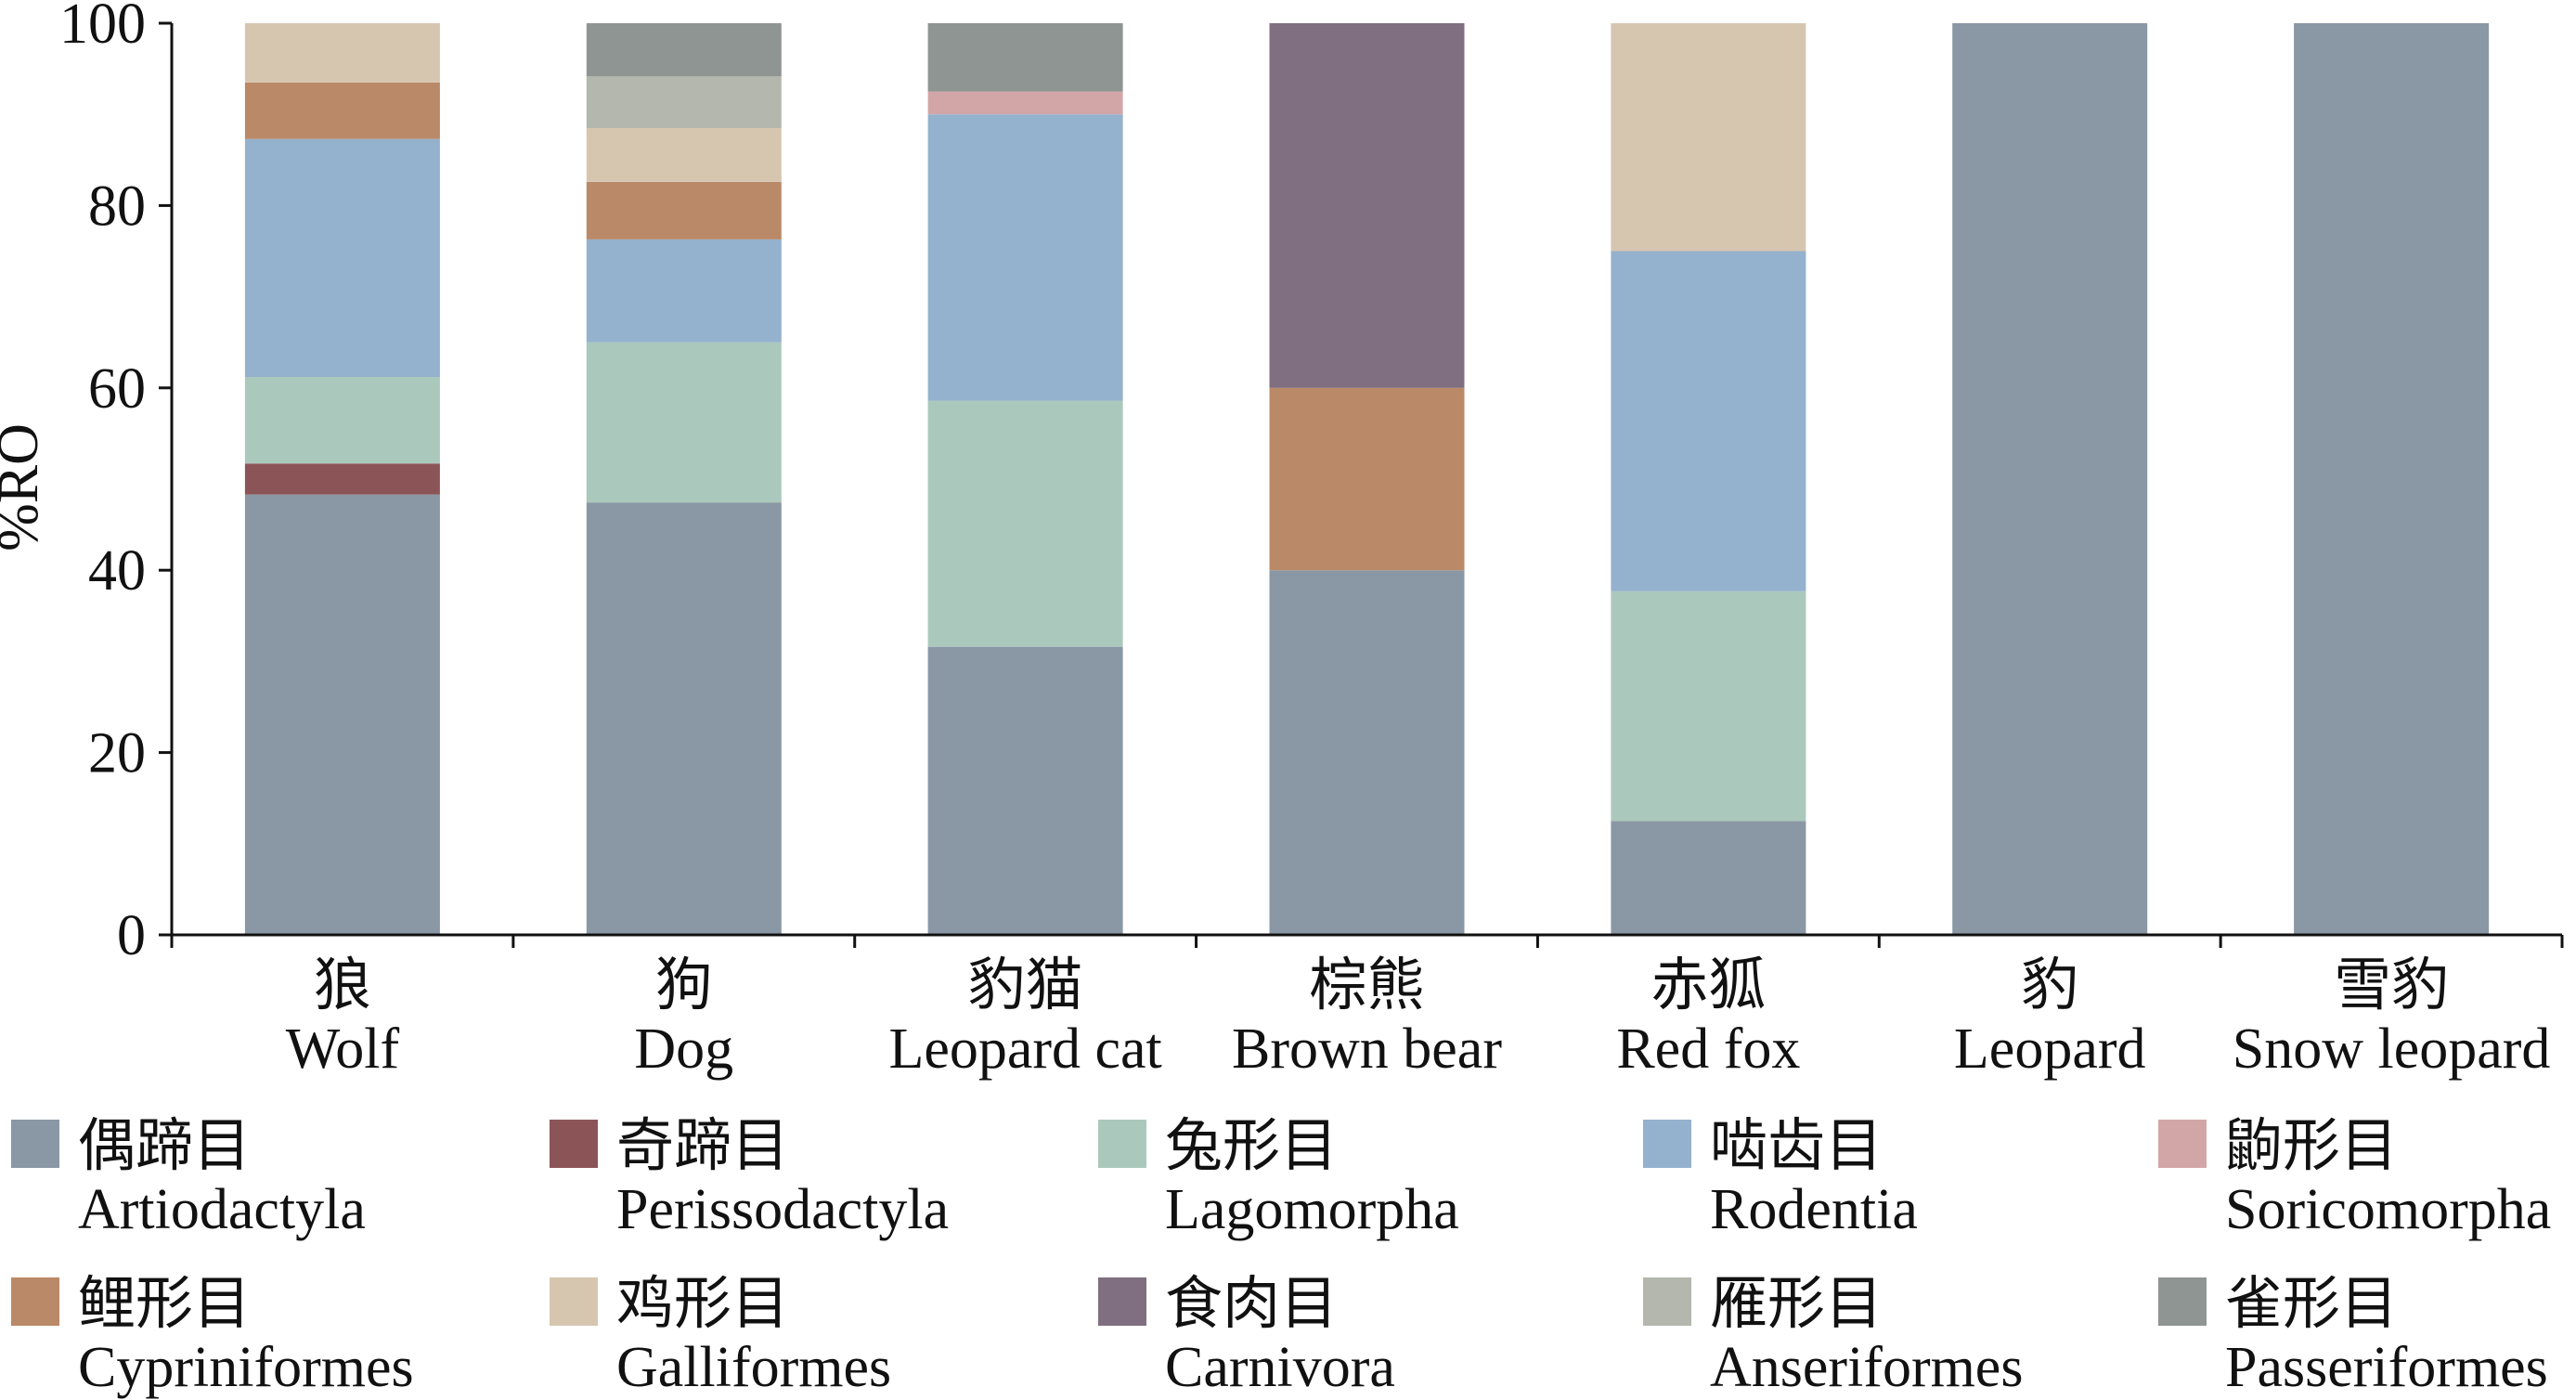 The width and height of the screenshot is (2576, 1400). Describe the element at coordinates (222, 1209) in the screenshot. I see `legend-label-en: Artiodactyla` at that location.